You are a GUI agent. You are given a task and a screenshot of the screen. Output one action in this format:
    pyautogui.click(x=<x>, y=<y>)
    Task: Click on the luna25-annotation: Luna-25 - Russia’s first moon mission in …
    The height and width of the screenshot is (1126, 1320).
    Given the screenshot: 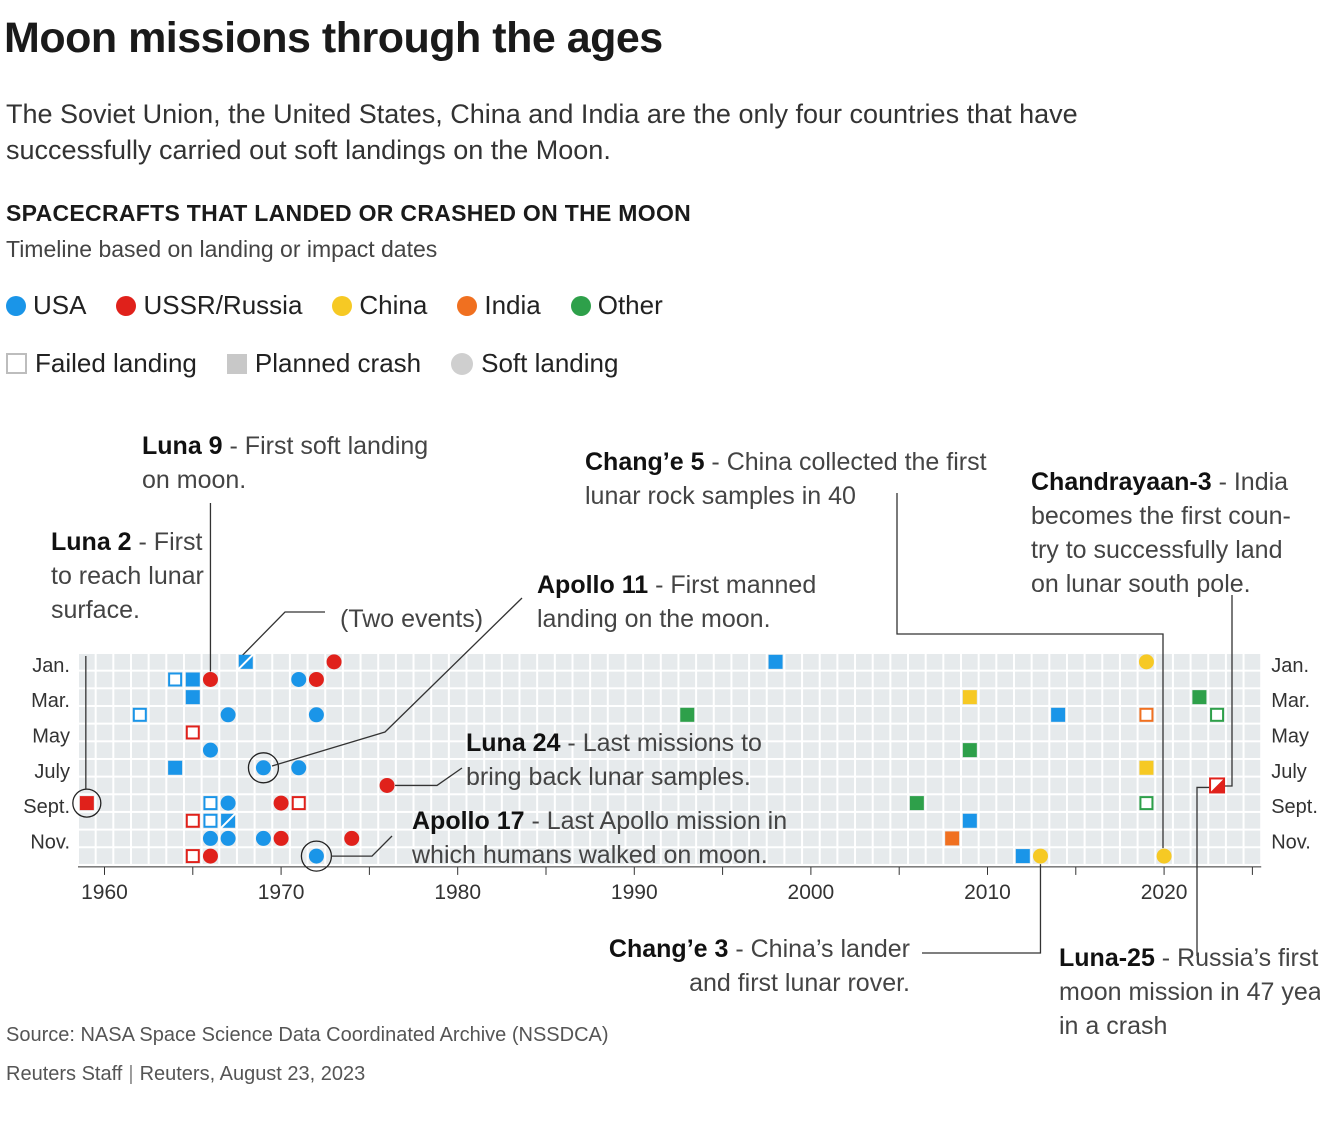 What is the action you would take?
    pyautogui.click(x=1189, y=992)
    